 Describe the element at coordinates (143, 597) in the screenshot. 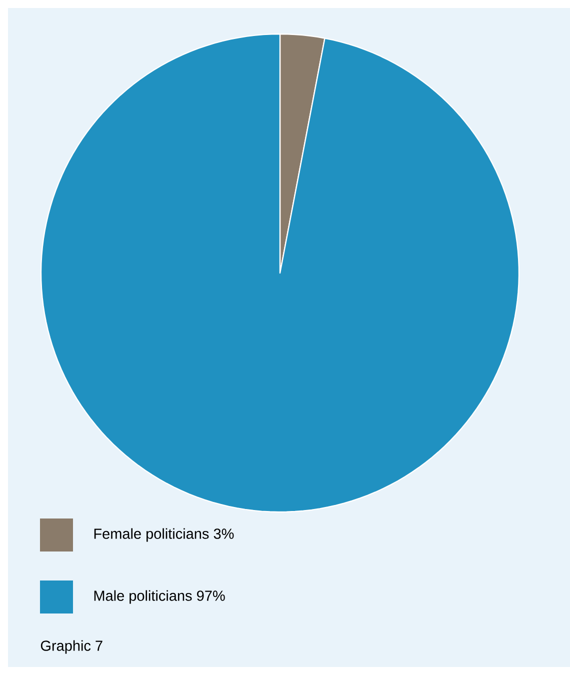

I see `legend-label: Male politicians` at that location.